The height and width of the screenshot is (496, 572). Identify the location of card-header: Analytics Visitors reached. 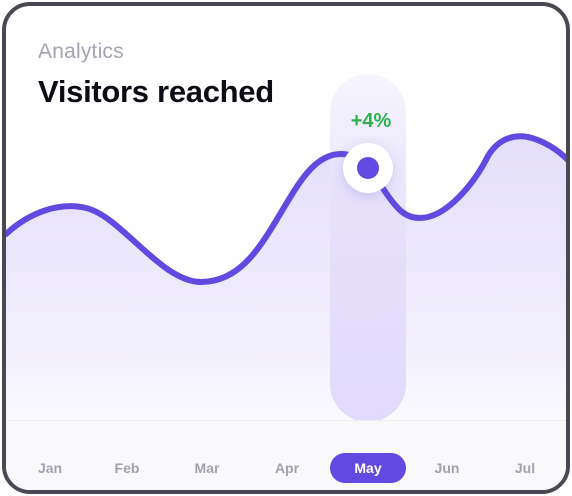
(156, 75).